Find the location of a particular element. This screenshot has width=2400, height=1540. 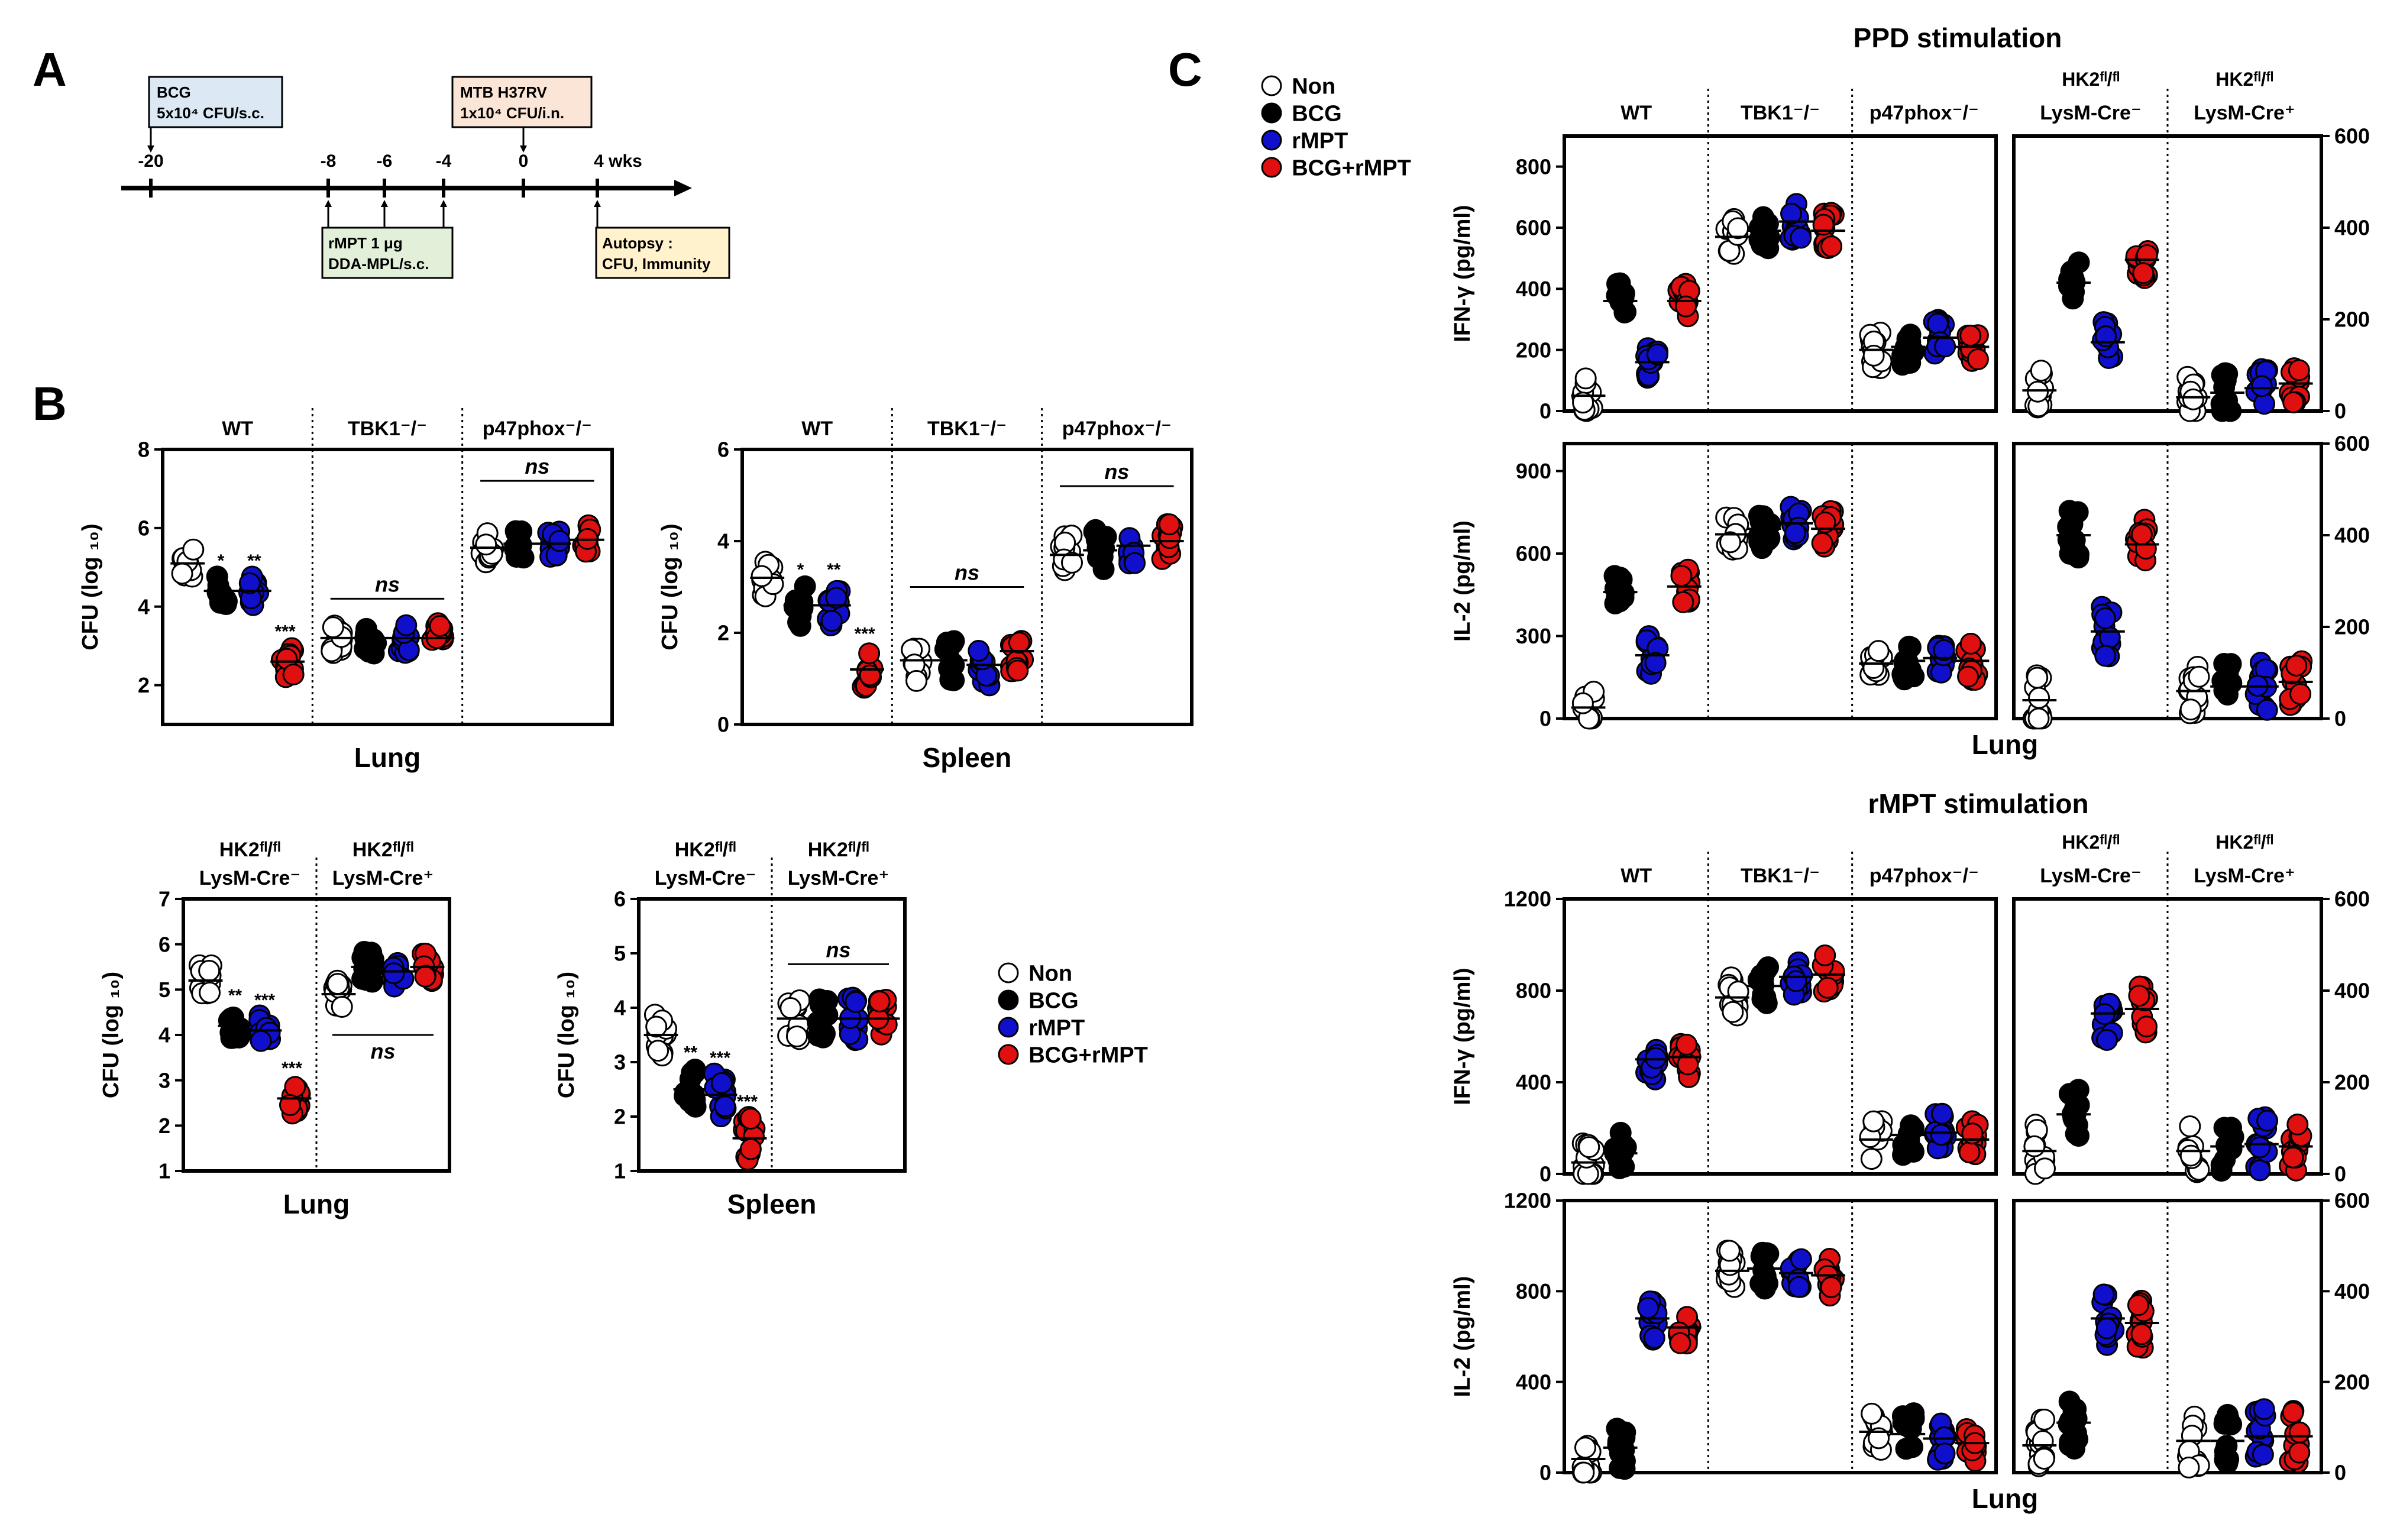

y-tick-label: 0 is located at coordinates (1545, 1174).